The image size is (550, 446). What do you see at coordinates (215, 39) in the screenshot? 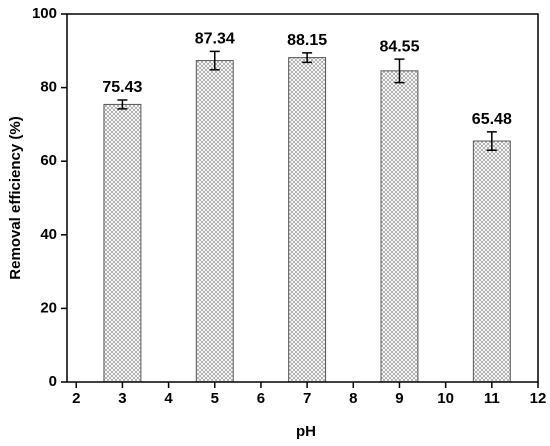
I see `value-label: 87.34` at bounding box center [215, 39].